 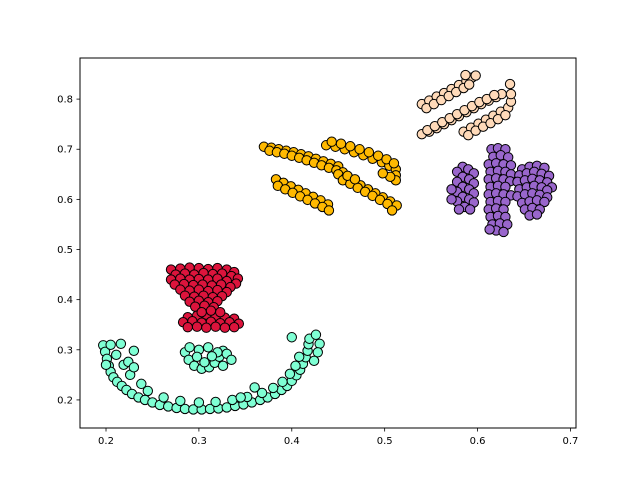 What do you see at coordinates (106, 441) in the screenshot?
I see `x-tick-label: 0.2` at bounding box center [106, 441].